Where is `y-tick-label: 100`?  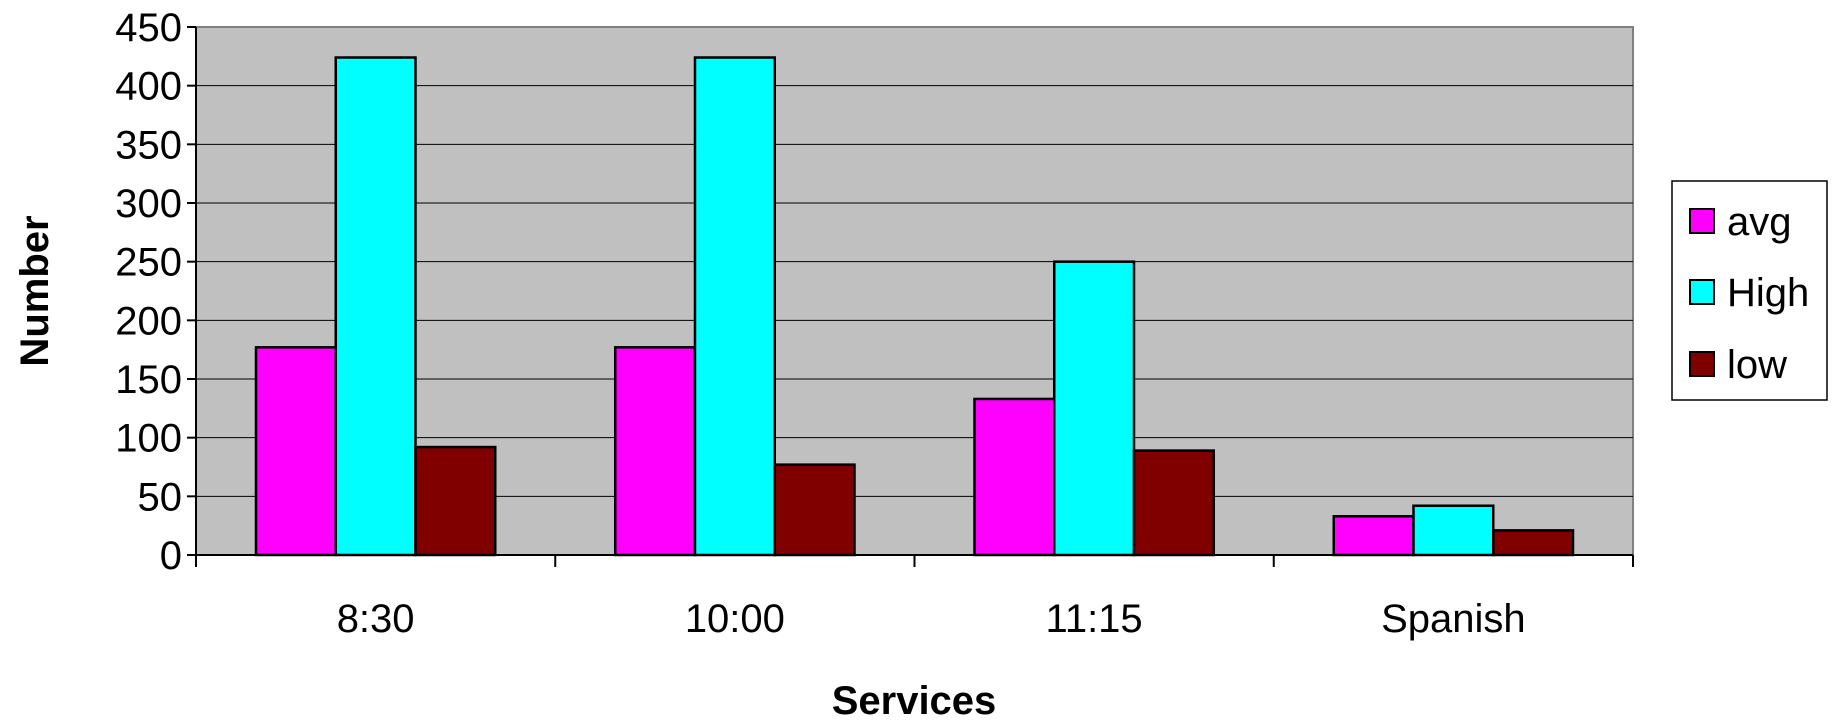 y-tick-label: 100 is located at coordinates (148, 439).